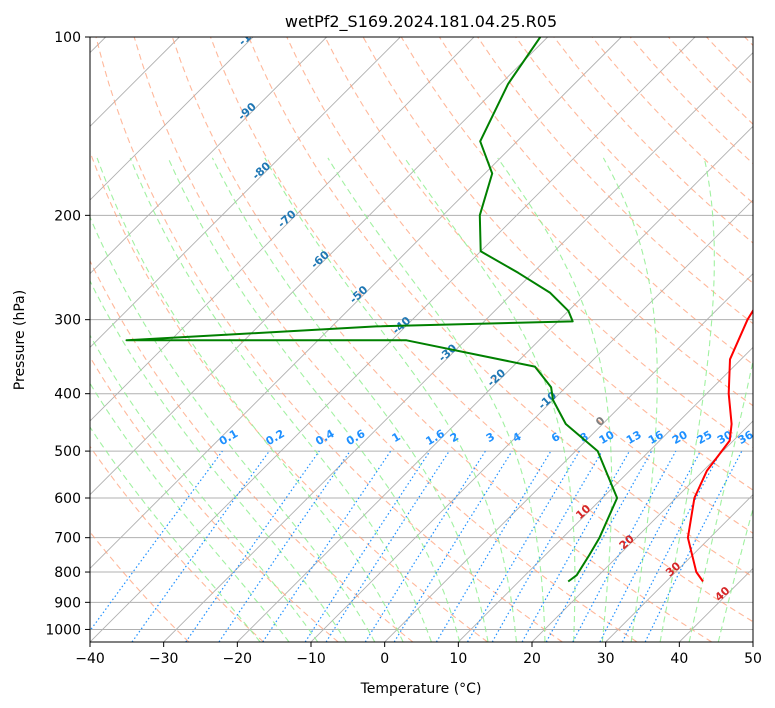 This screenshot has height=708, width=775. Describe the element at coordinates (746, 437) in the screenshot. I see `mixing-ratio-label: 36` at that location.